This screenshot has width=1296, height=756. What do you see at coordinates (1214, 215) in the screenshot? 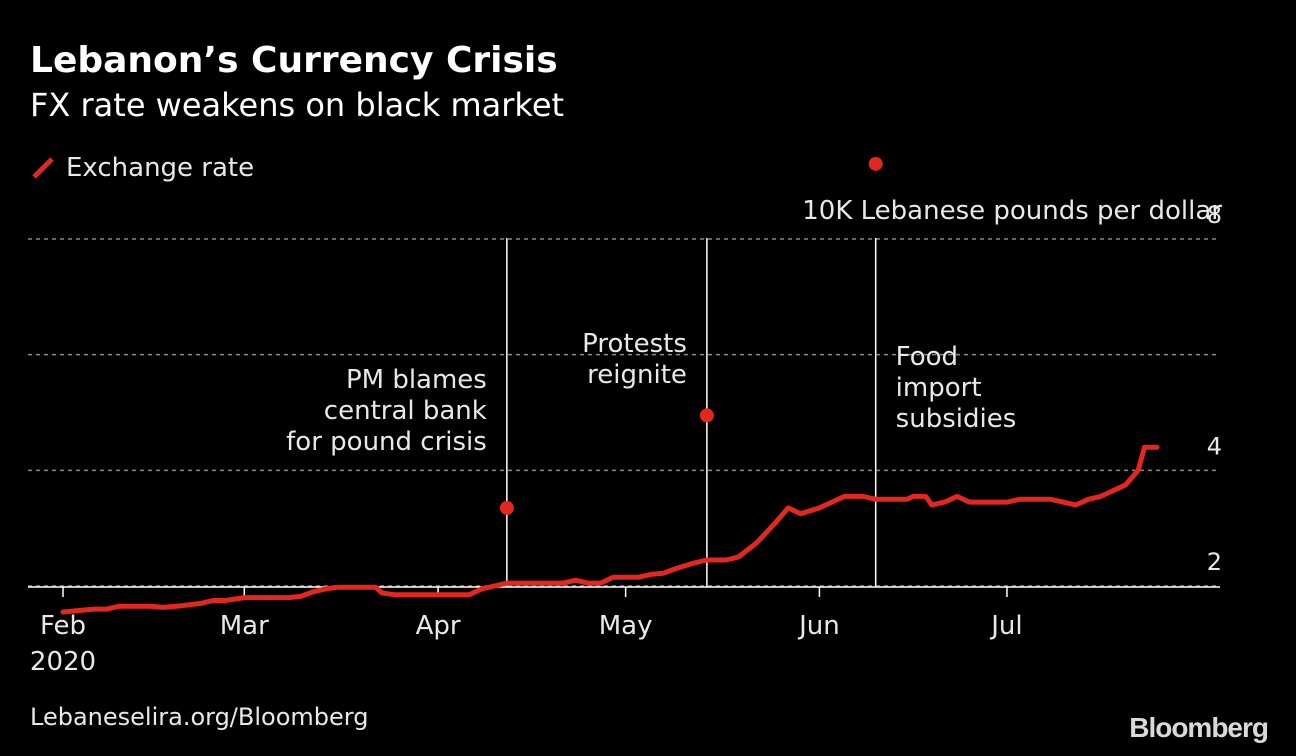
I see `y-tick-label-8: 8` at bounding box center [1214, 215].